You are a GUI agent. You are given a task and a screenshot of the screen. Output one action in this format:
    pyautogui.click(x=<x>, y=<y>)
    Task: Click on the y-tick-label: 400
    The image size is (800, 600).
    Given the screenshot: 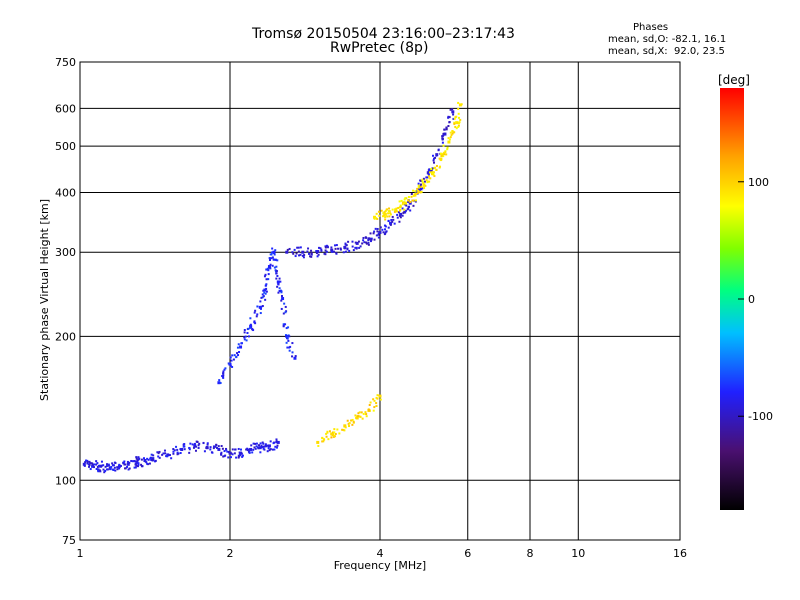 What is the action you would take?
    pyautogui.click(x=65, y=192)
    